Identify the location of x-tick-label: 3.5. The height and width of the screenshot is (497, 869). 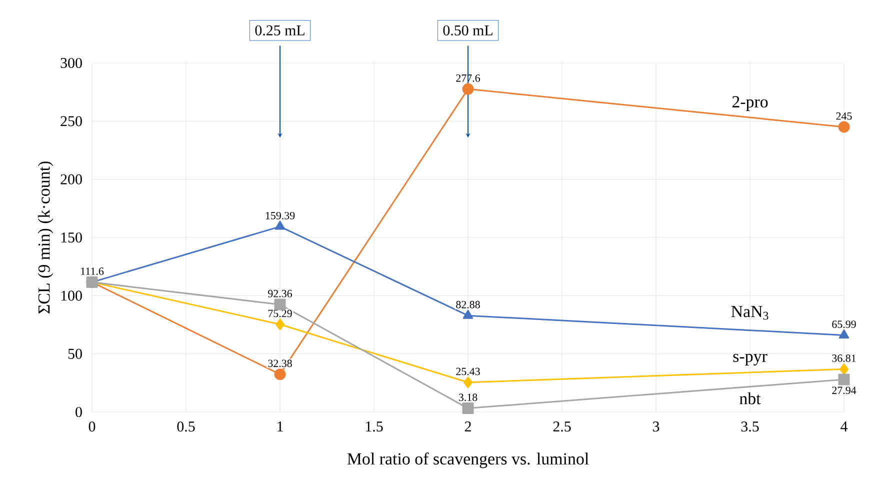
(750, 427).